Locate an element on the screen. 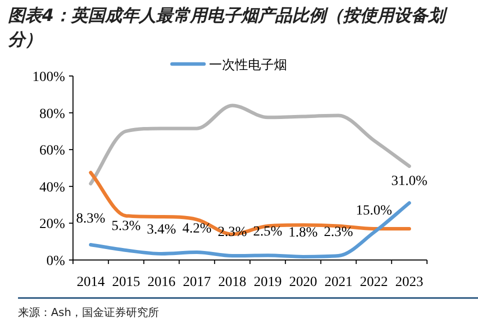  data-label: 5.3% is located at coordinates (127, 226).